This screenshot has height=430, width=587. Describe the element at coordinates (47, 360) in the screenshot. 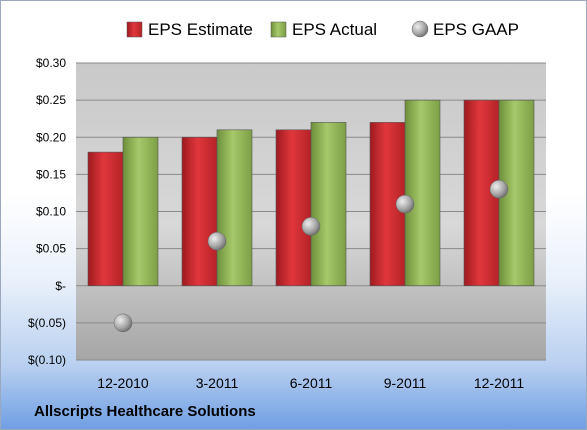

I see `y-tick-label: $(0.10)` at that location.